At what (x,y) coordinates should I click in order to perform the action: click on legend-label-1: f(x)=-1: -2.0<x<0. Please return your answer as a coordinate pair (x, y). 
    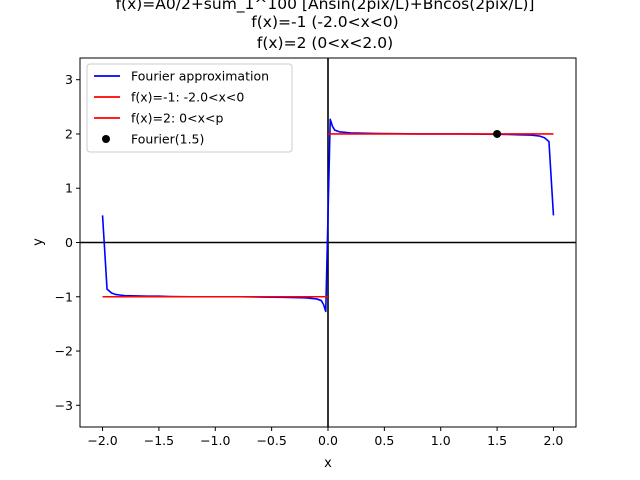
    Looking at the image, I should click on (187, 97).